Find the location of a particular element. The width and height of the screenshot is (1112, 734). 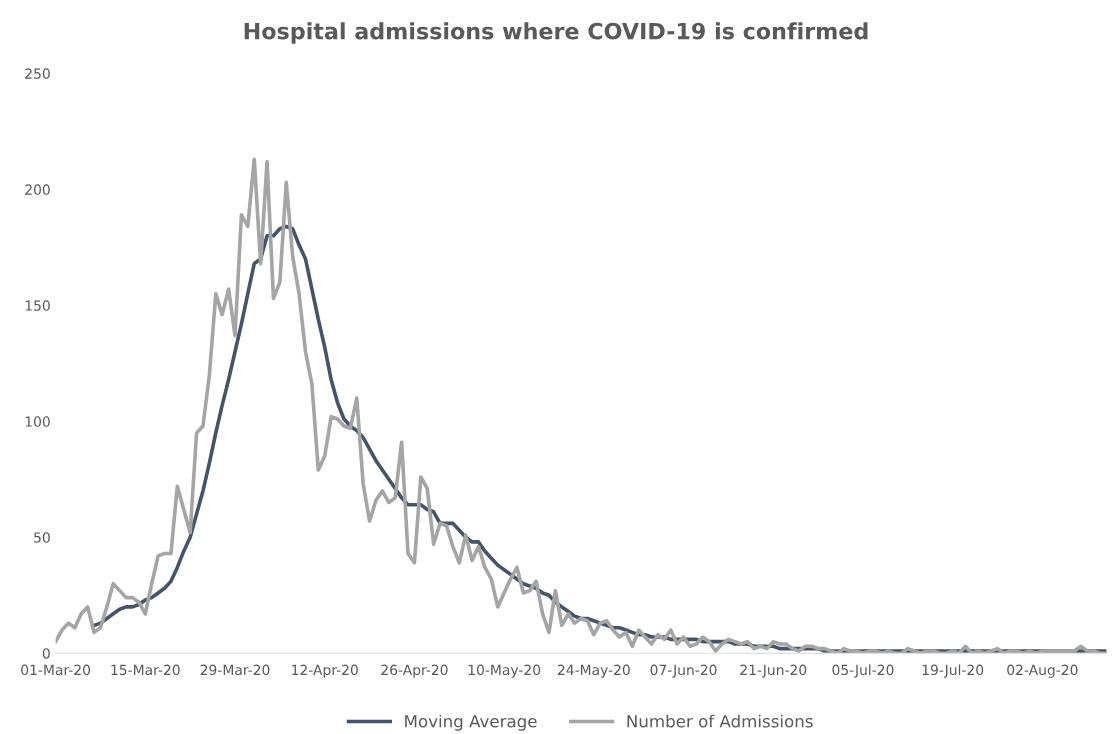

x-tick-label: 07-Jun-20 is located at coordinates (683, 671).